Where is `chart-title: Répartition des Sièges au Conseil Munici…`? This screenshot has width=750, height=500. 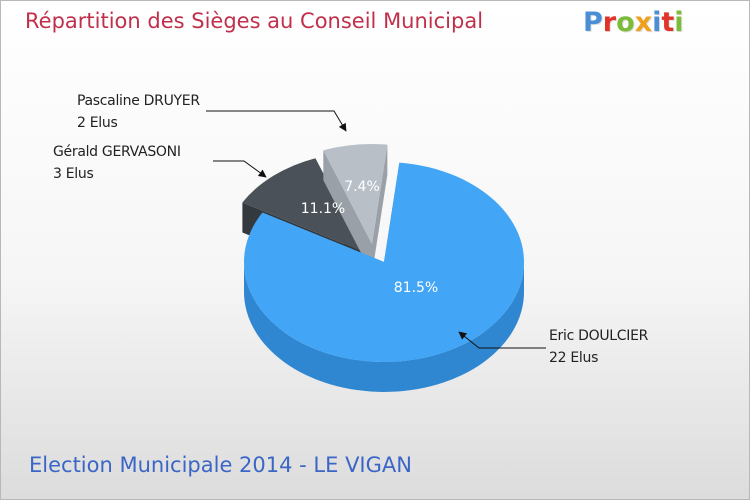 chart-title: Répartition des Sièges au Conseil Munici… is located at coordinates (254, 21).